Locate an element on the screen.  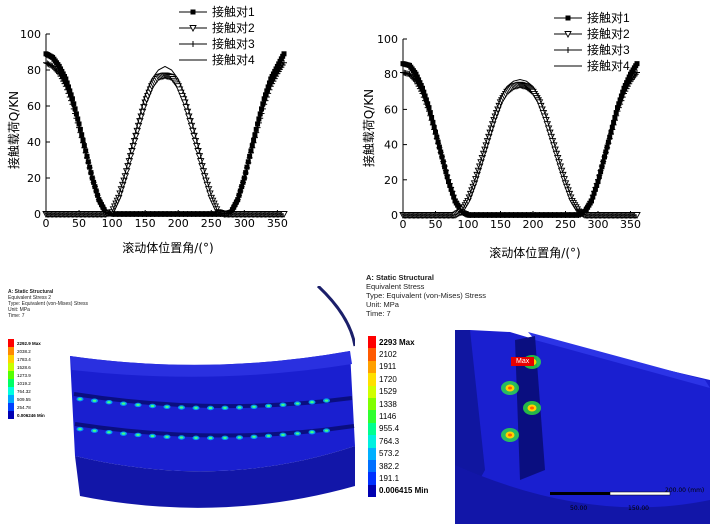
legend-entry: 接触对3 is located at coordinates (216, 44).